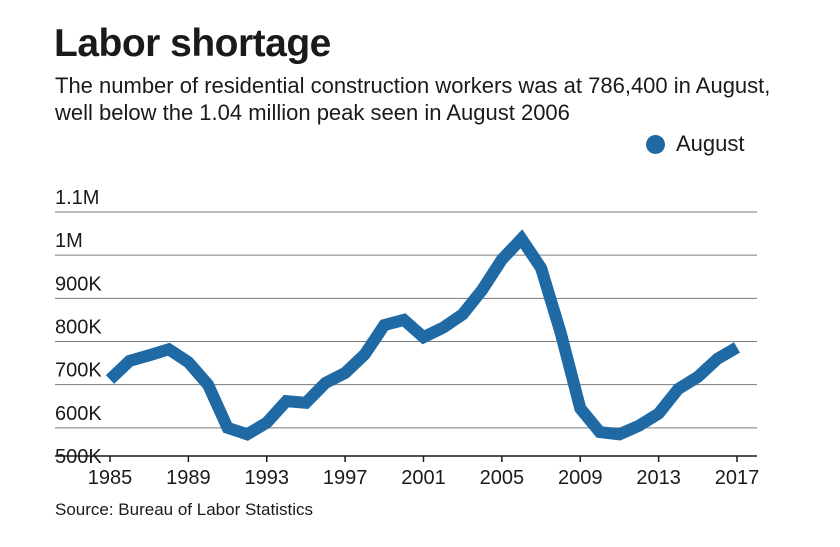 Image resolution: width=840 pixels, height=547 pixels. I want to click on x-tick-label: 2013, so click(658, 478).